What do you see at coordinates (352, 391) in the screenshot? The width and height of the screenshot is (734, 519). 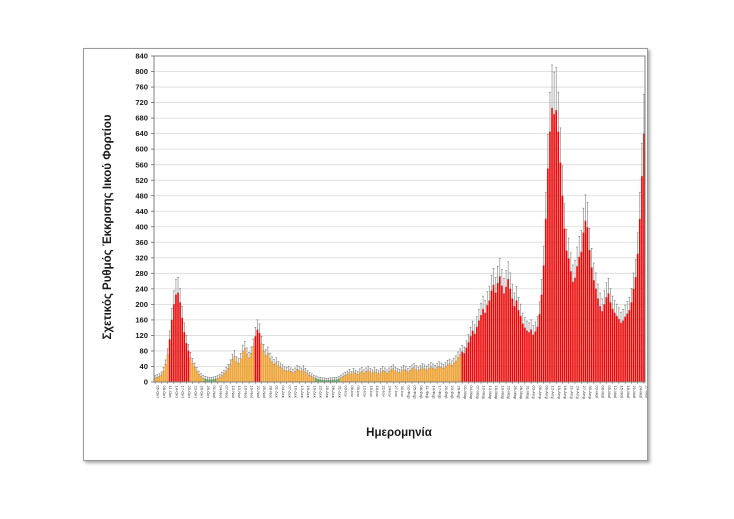 I see `svg-text: 06-Ιαν` at bounding box center [352, 391].